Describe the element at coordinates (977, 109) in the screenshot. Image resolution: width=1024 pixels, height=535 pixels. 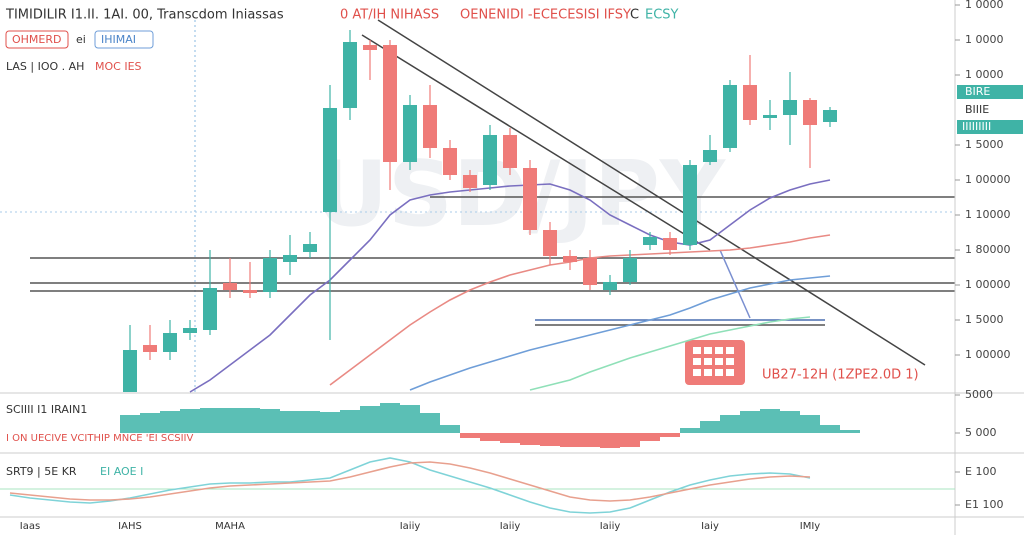
I see `price-tag-text: BIIIE` at that location.